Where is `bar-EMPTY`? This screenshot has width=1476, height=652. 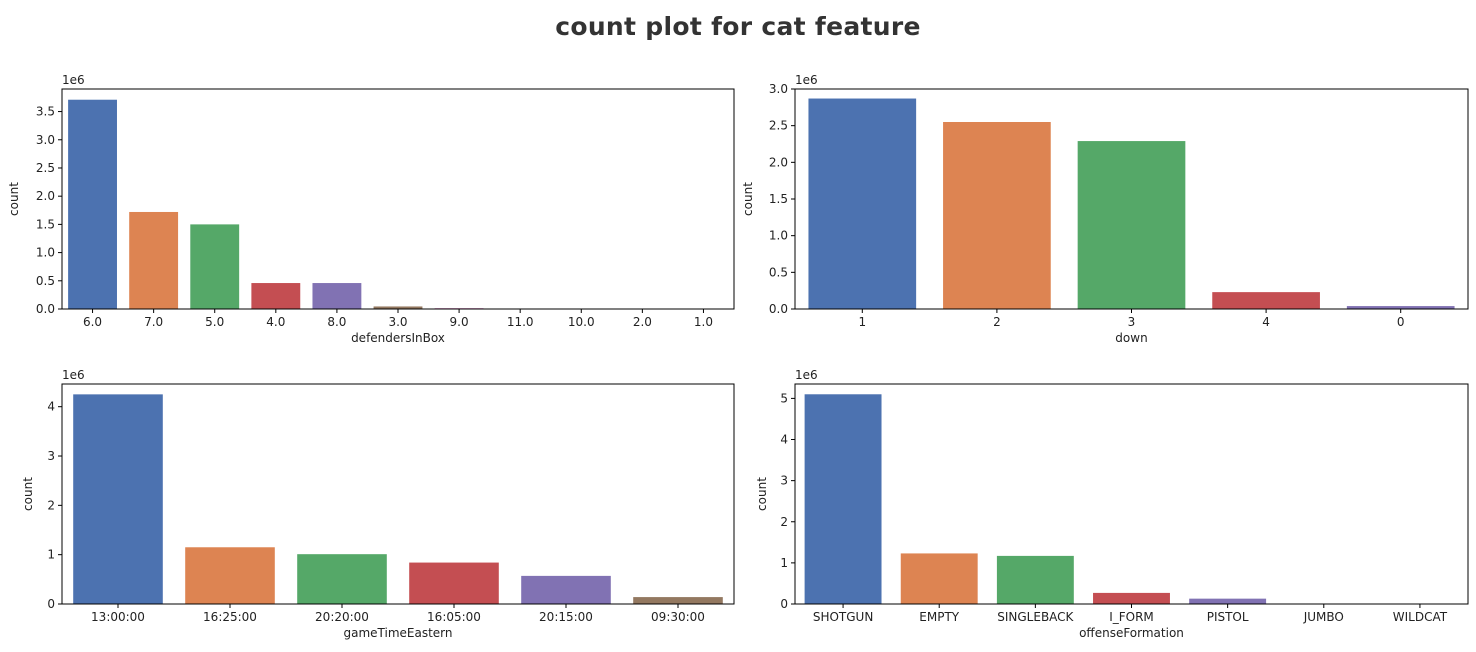
bar-EMPTY is located at coordinates (939, 578).